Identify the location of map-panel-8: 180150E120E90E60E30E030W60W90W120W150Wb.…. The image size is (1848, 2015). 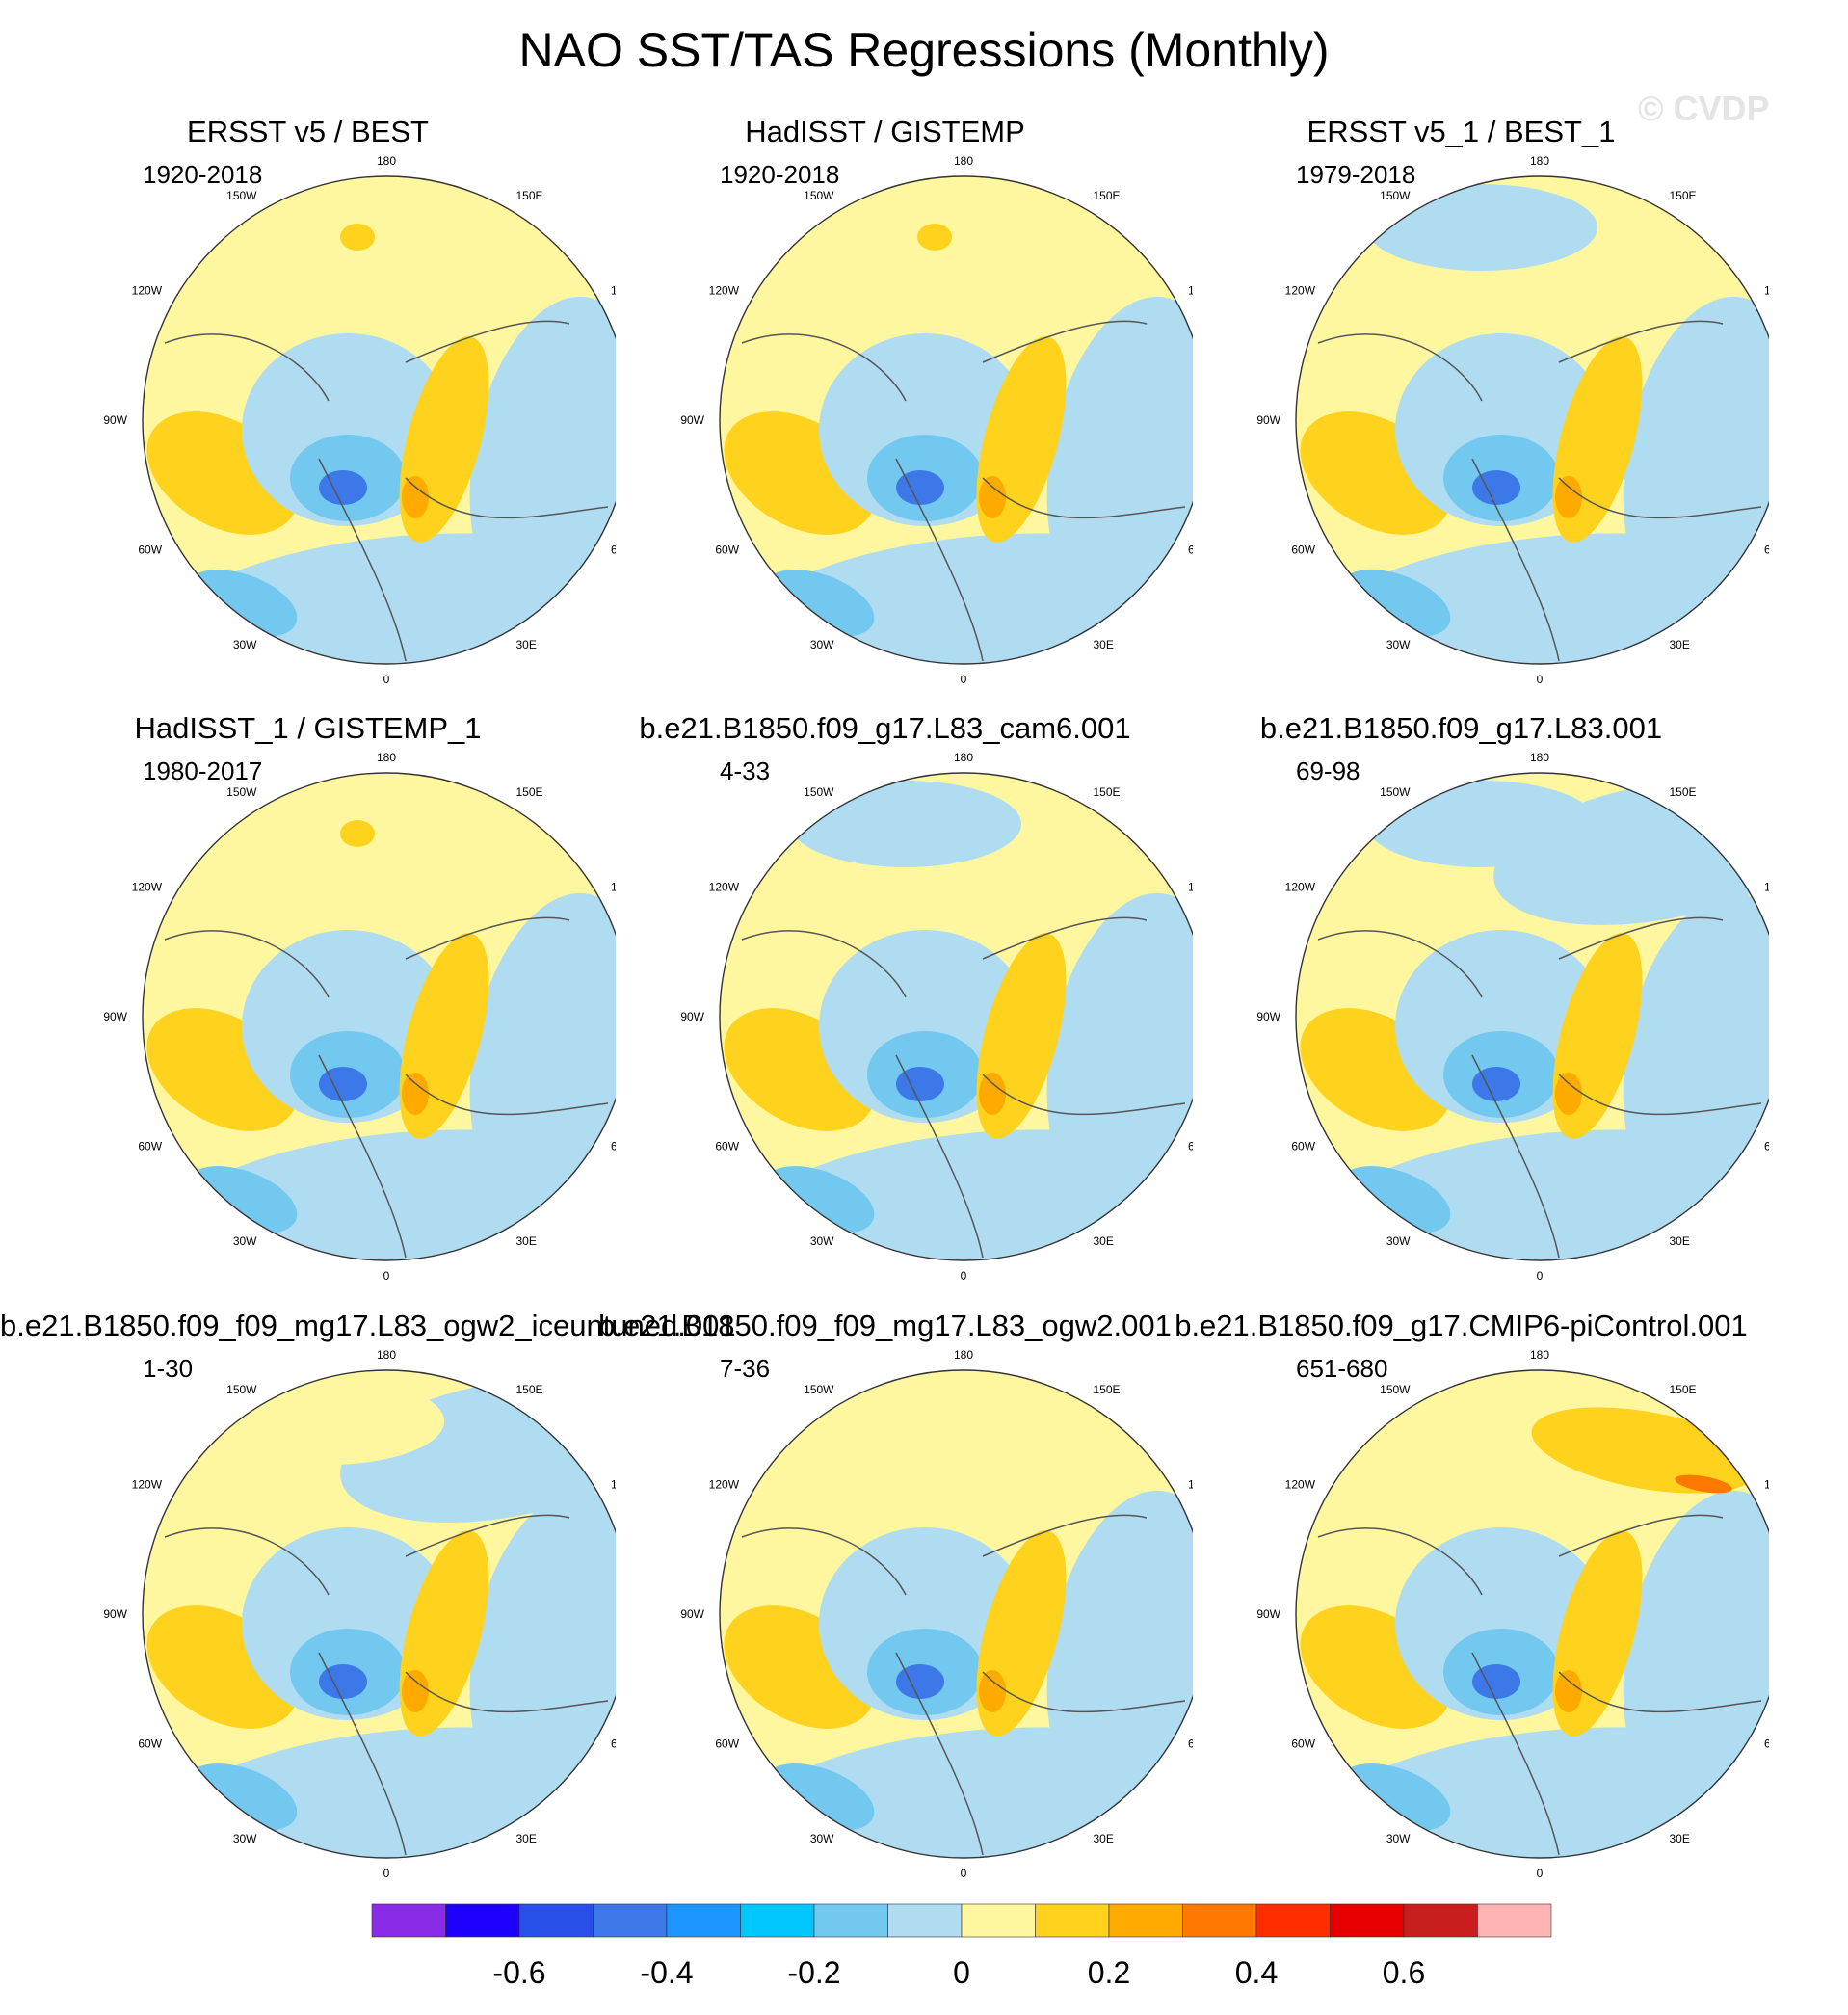
(885, 1606).